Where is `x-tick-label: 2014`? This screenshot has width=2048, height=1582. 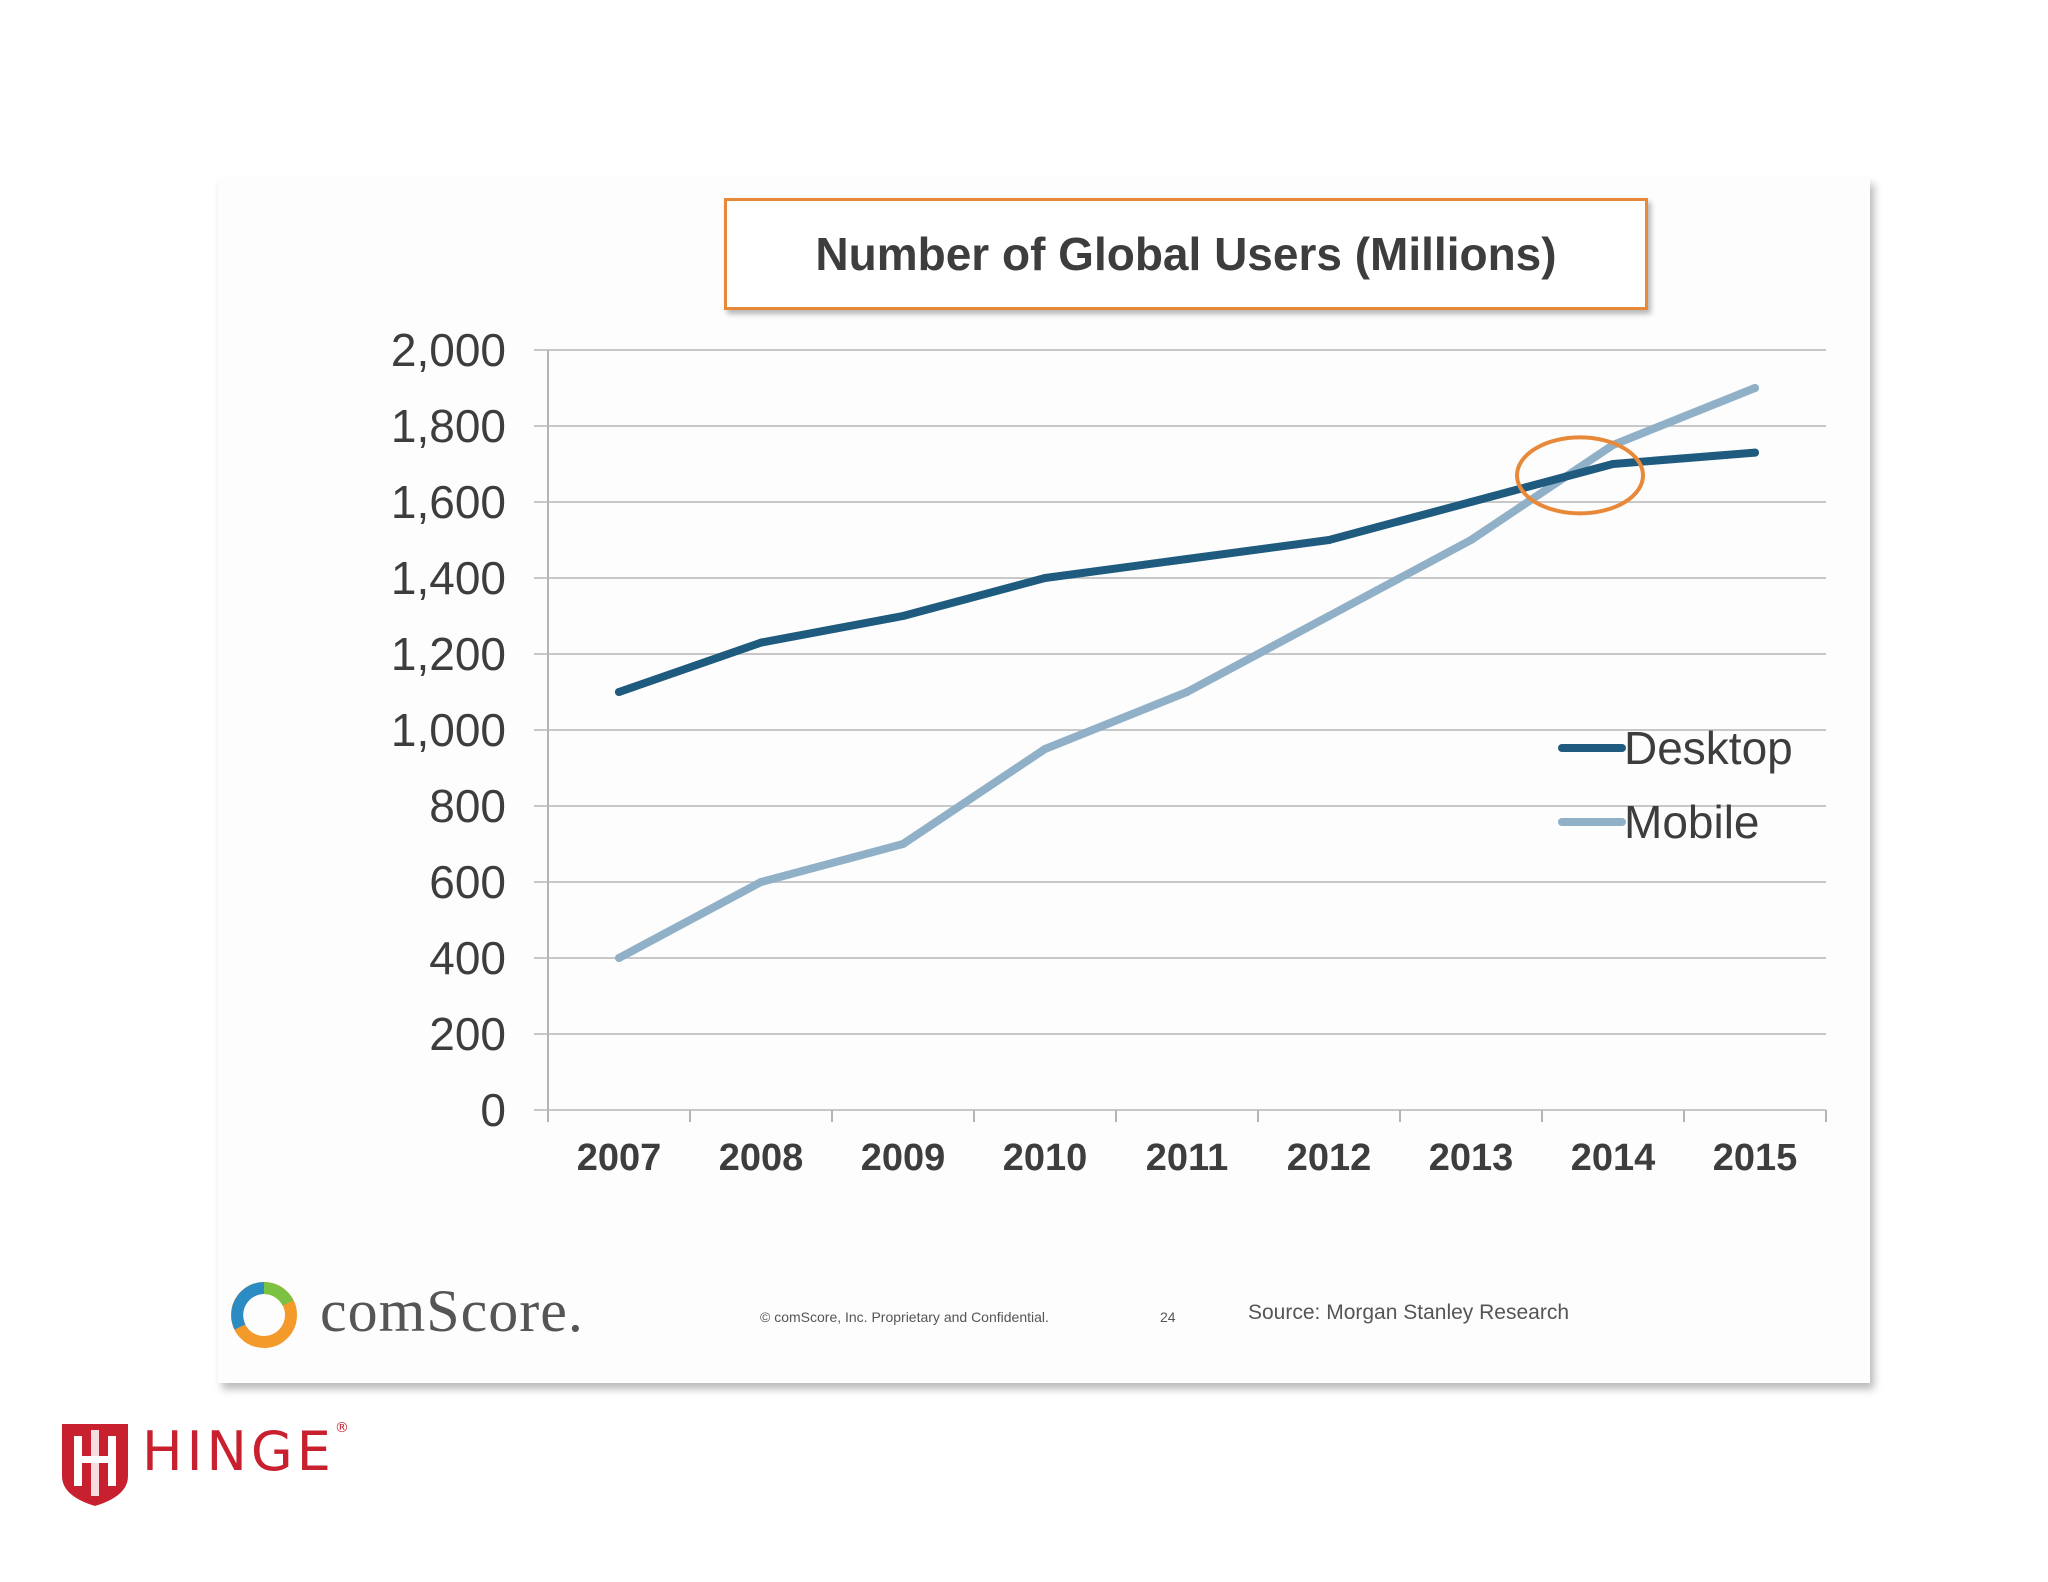 x-tick-label: 2014 is located at coordinates (1613, 1158).